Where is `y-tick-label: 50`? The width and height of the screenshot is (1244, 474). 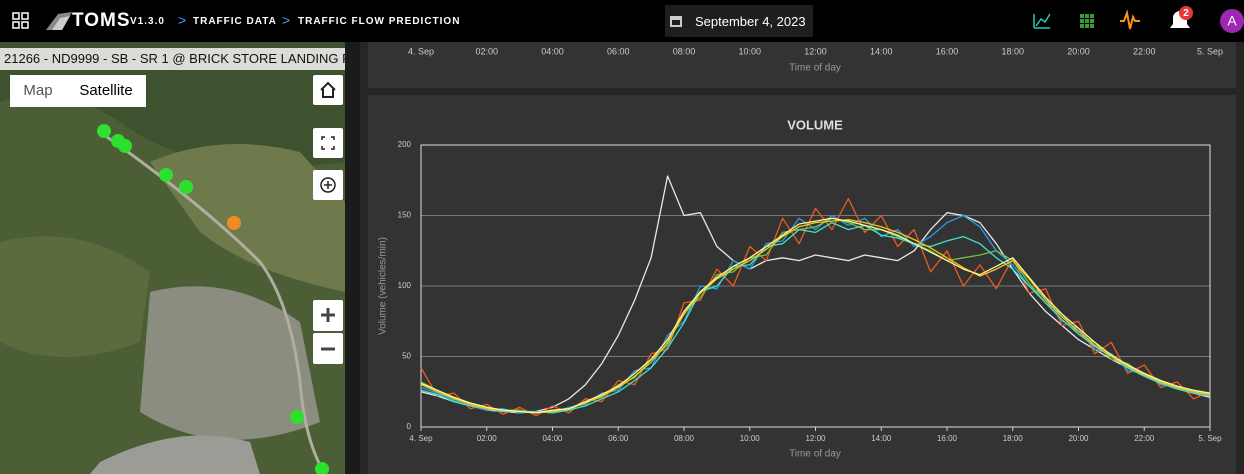
y-tick-label: 50 is located at coordinates (406, 356).